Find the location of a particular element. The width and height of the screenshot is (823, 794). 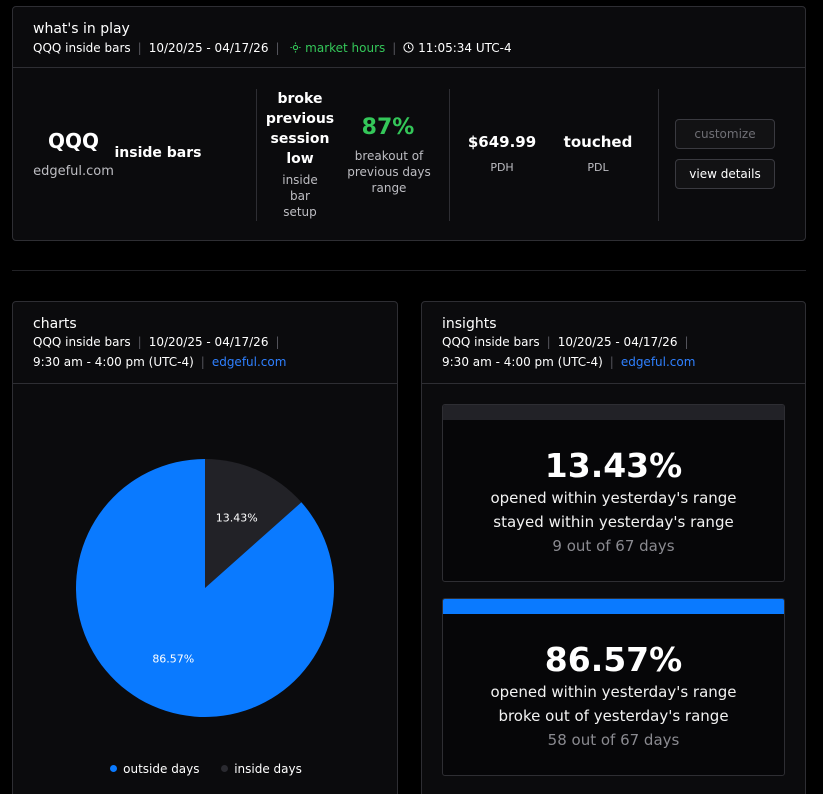

pie-chart: 13.43% 86.57% is located at coordinates (205, 588).